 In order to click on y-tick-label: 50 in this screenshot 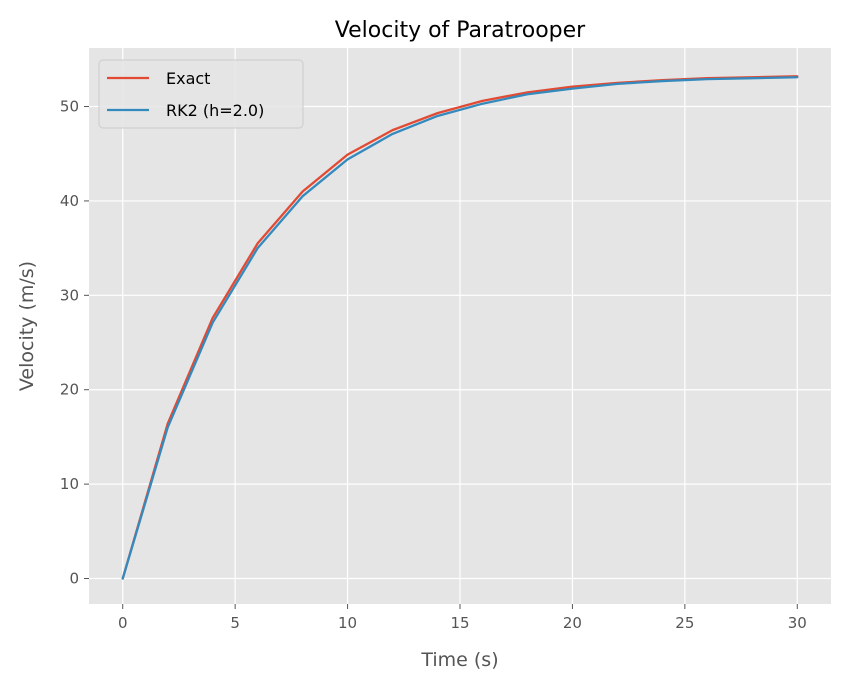, I will do `click(69, 107)`.